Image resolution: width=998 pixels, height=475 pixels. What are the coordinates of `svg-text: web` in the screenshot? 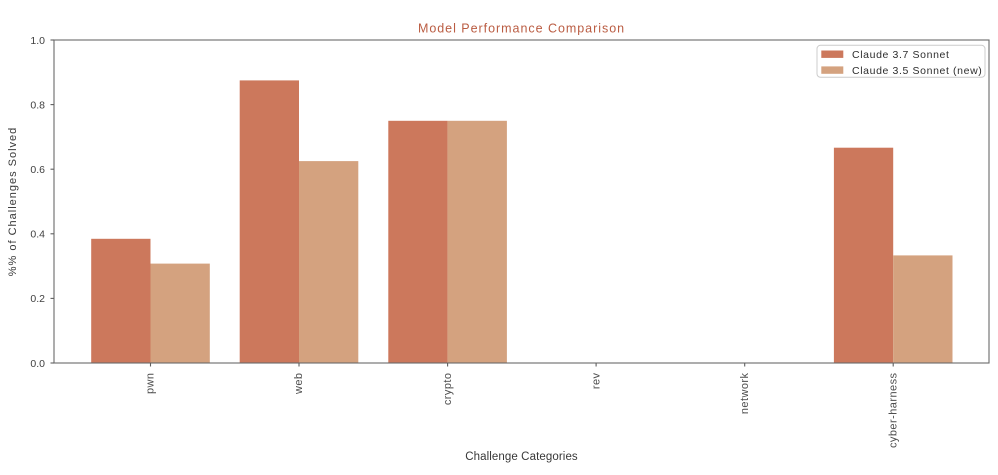 It's located at (299, 384).